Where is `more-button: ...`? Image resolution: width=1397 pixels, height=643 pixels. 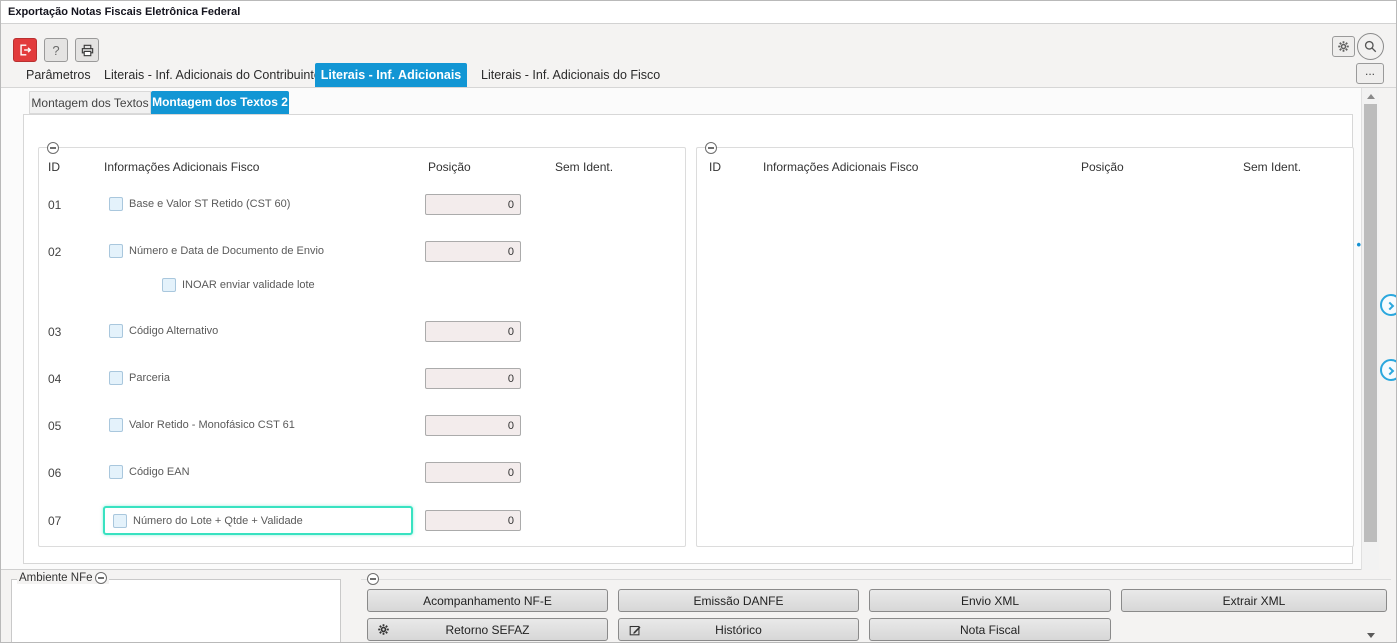 more-button: ... is located at coordinates (1370, 73).